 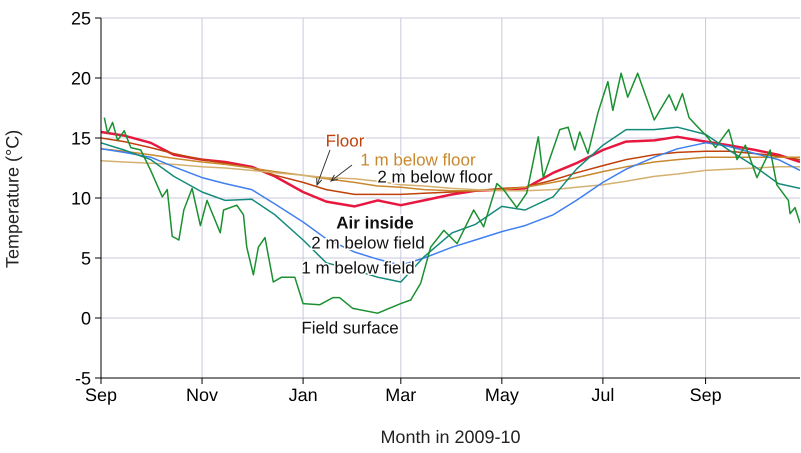 I want to click on y-tick-label: 15, so click(x=80, y=138).